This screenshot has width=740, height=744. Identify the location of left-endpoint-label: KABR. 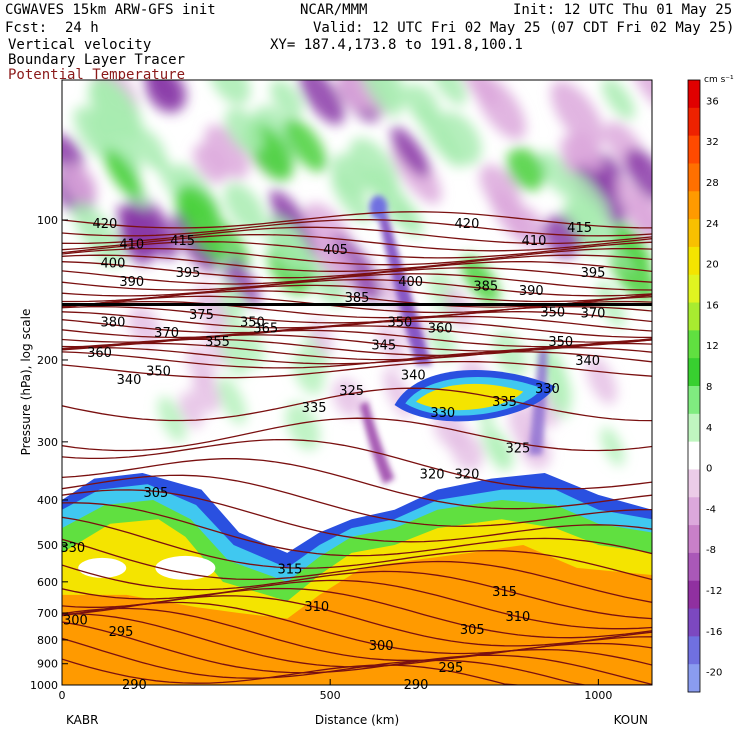
(82, 720).